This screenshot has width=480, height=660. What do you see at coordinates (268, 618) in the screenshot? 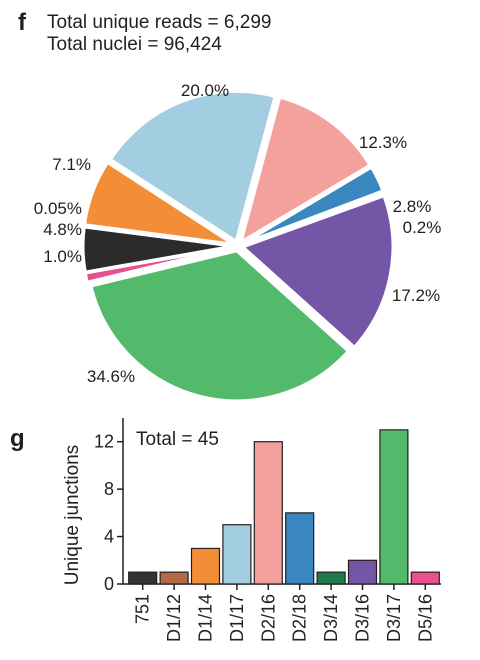
I see `x-tick-label: D2/16` at bounding box center [268, 618].